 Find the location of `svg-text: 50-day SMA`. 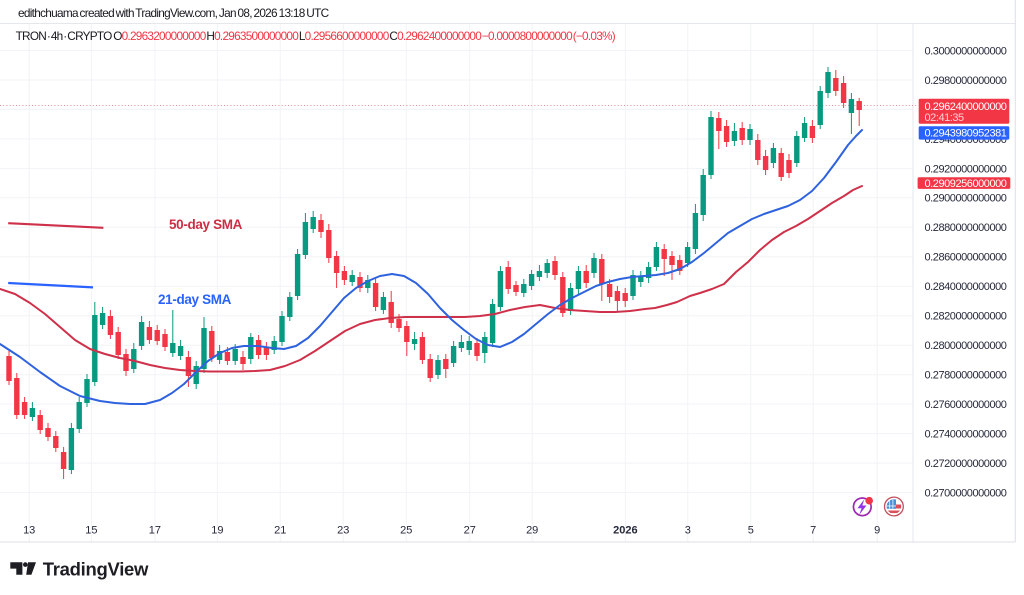

svg-text: 50-day SMA is located at coordinates (206, 224).